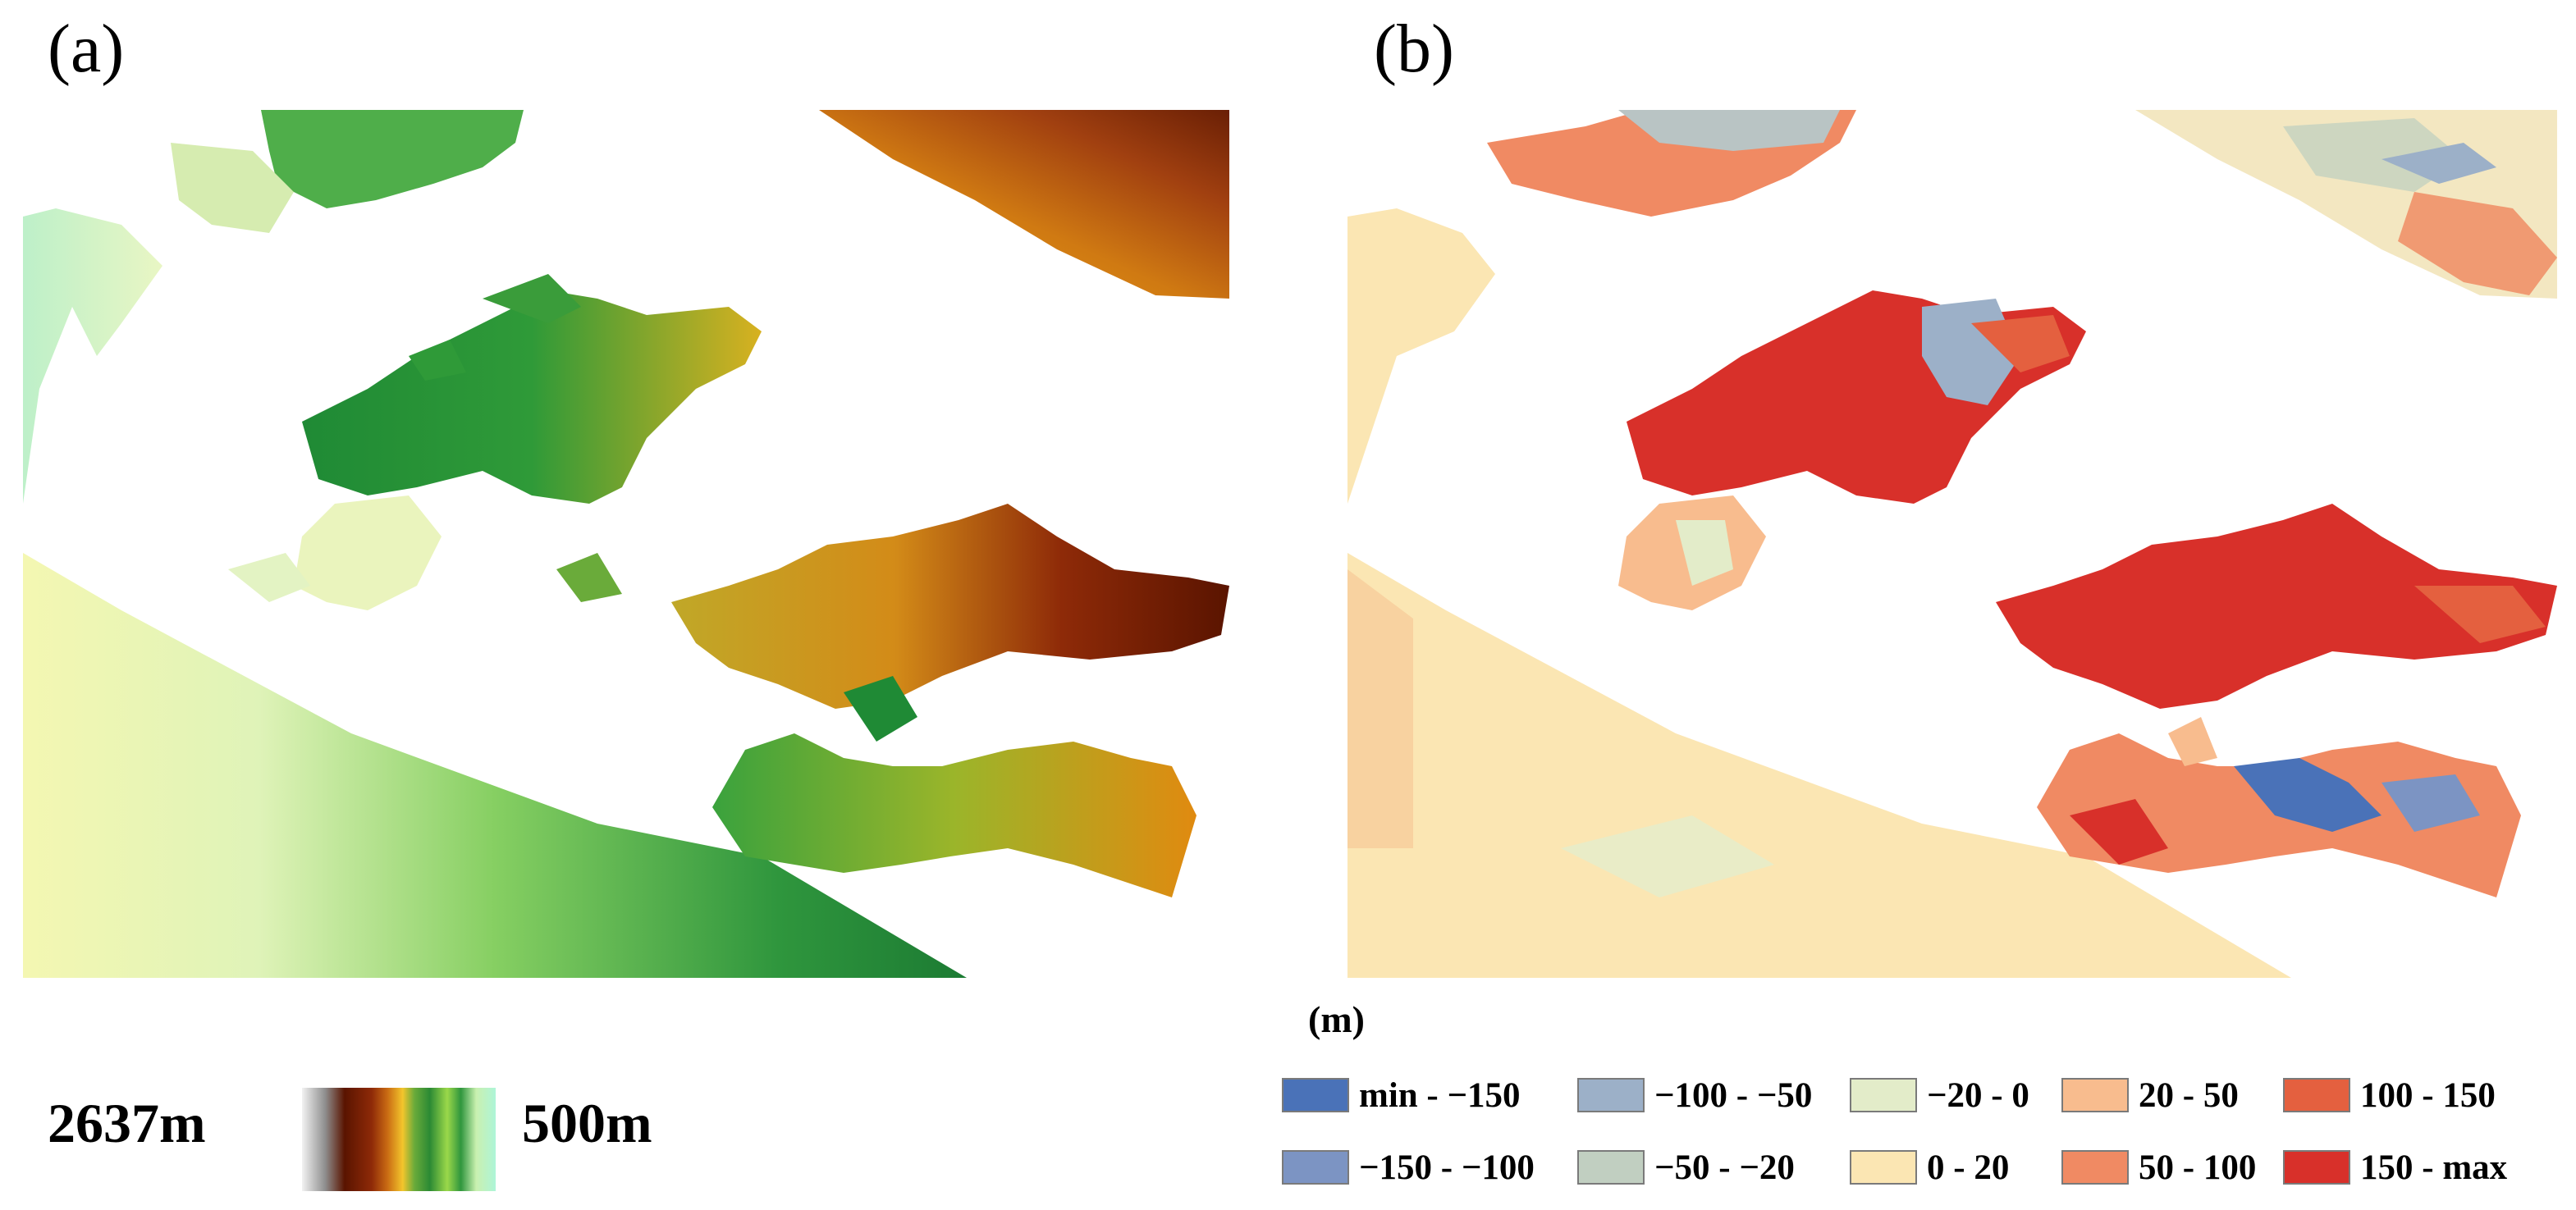  What do you see at coordinates (2434, 1167) in the screenshot?
I see `legend-label: 150 - max` at bounding box center [2434, 1167].